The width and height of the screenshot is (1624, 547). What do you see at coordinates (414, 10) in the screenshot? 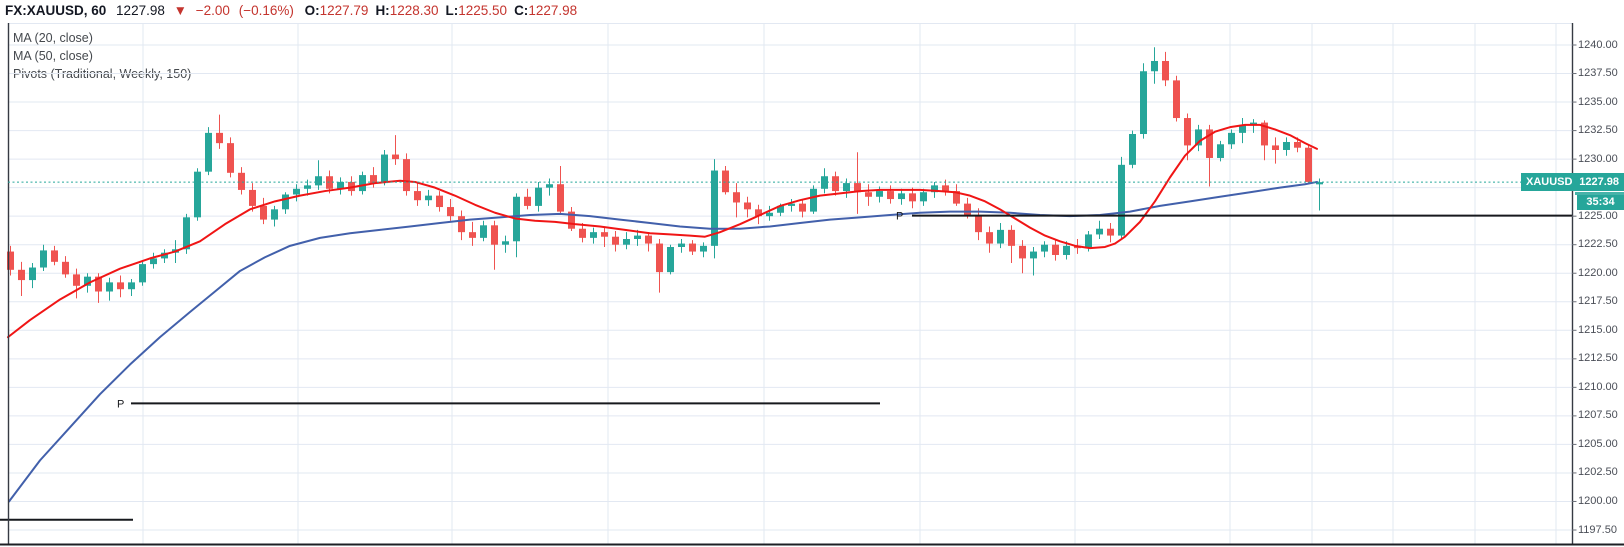
I see `ohlc-high-value: 1228.30` at bounding box center [414, 10].